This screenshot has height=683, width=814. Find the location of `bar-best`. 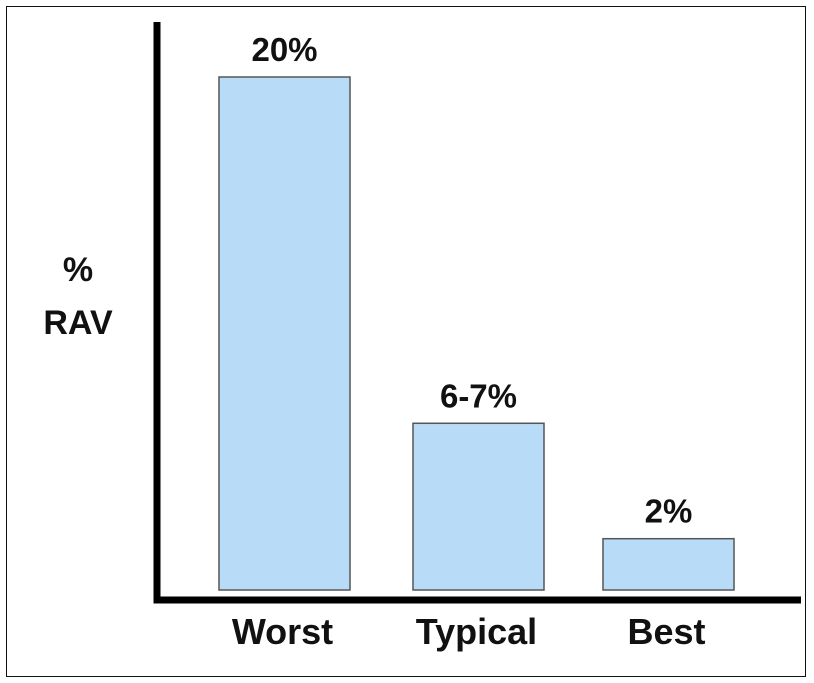

bar-best is located at coordinates (668, 564).